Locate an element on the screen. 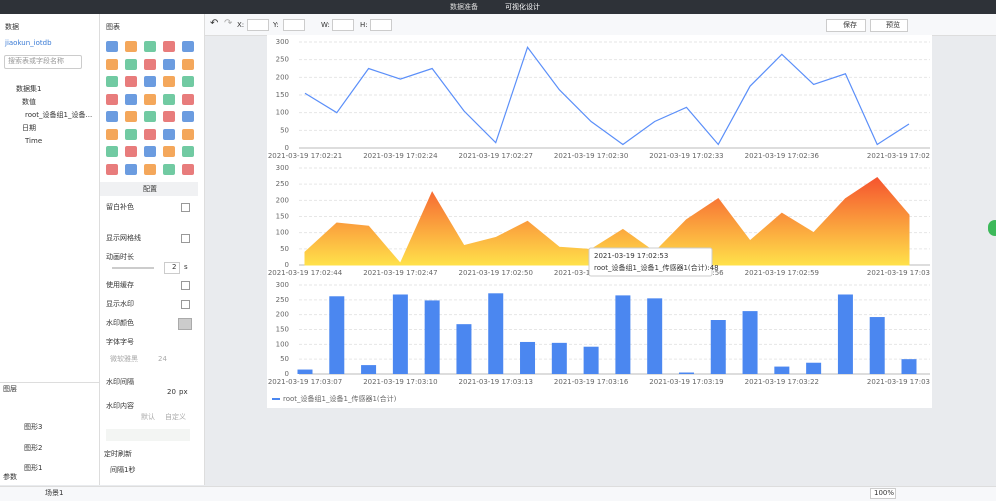  setting-label: 动画时长 is located at coordinates (120, 257).